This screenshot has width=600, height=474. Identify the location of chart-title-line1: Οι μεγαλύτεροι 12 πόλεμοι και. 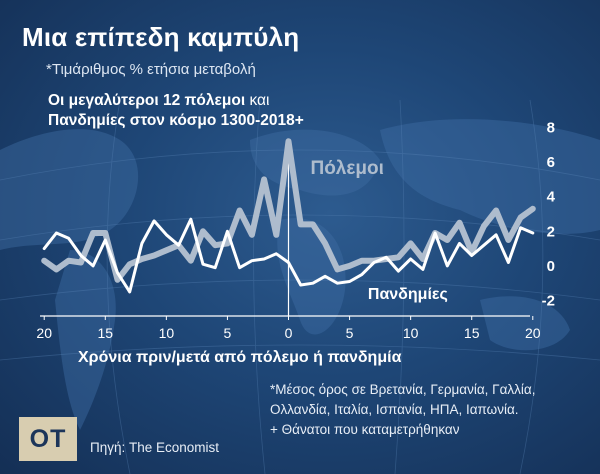
(158, 101).